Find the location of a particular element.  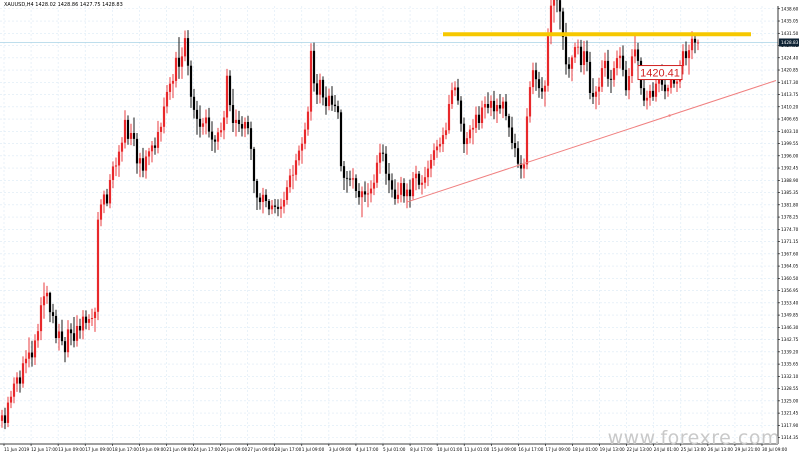

time-tick-label: 11 Jul 01:00 is located at coordinates (476, 449).